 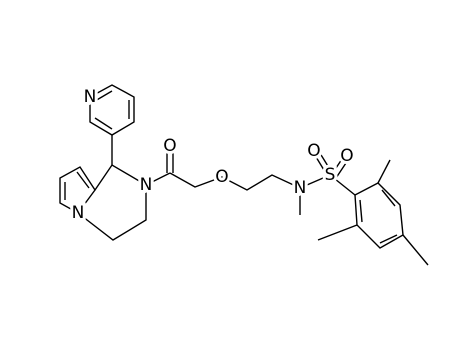 I want to click on atom-label: S, so click(x=330, y=175).